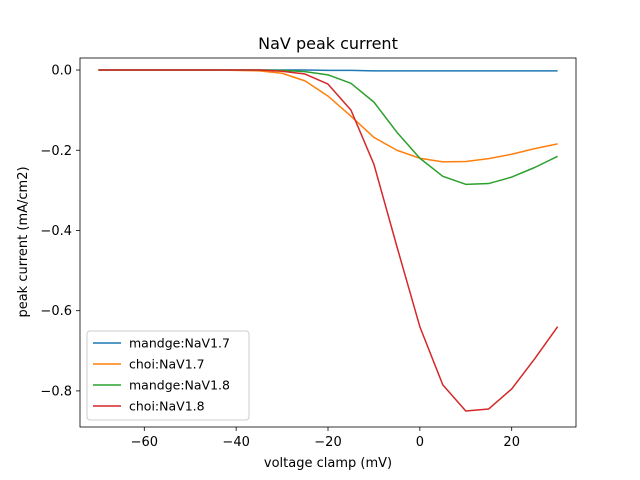 The image size is (640, 480). Describe the element at coordinates (420, 442) in the screenshot. I see `x-tick-label: 0` at that location.